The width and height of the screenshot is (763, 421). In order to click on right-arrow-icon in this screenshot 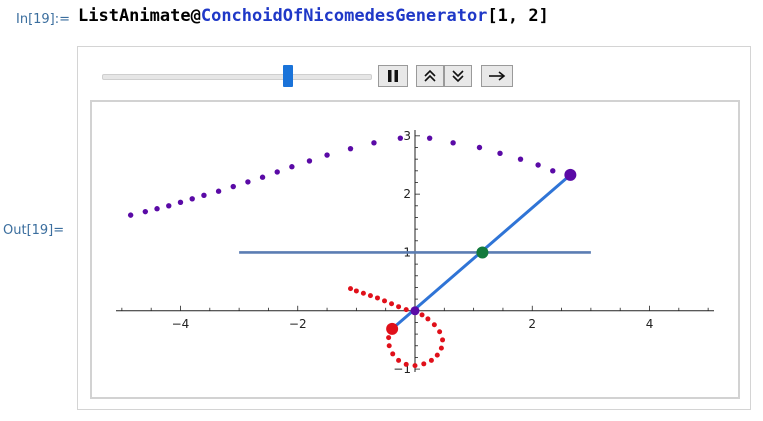, I will do `click(497, 76)`.